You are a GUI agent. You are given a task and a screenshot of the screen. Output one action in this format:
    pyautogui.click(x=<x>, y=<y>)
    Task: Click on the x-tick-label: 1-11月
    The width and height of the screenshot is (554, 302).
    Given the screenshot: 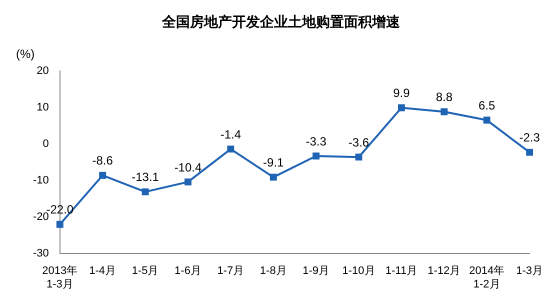 What is the action you would take?
    pyautogui.click(x=401, y=271)
    